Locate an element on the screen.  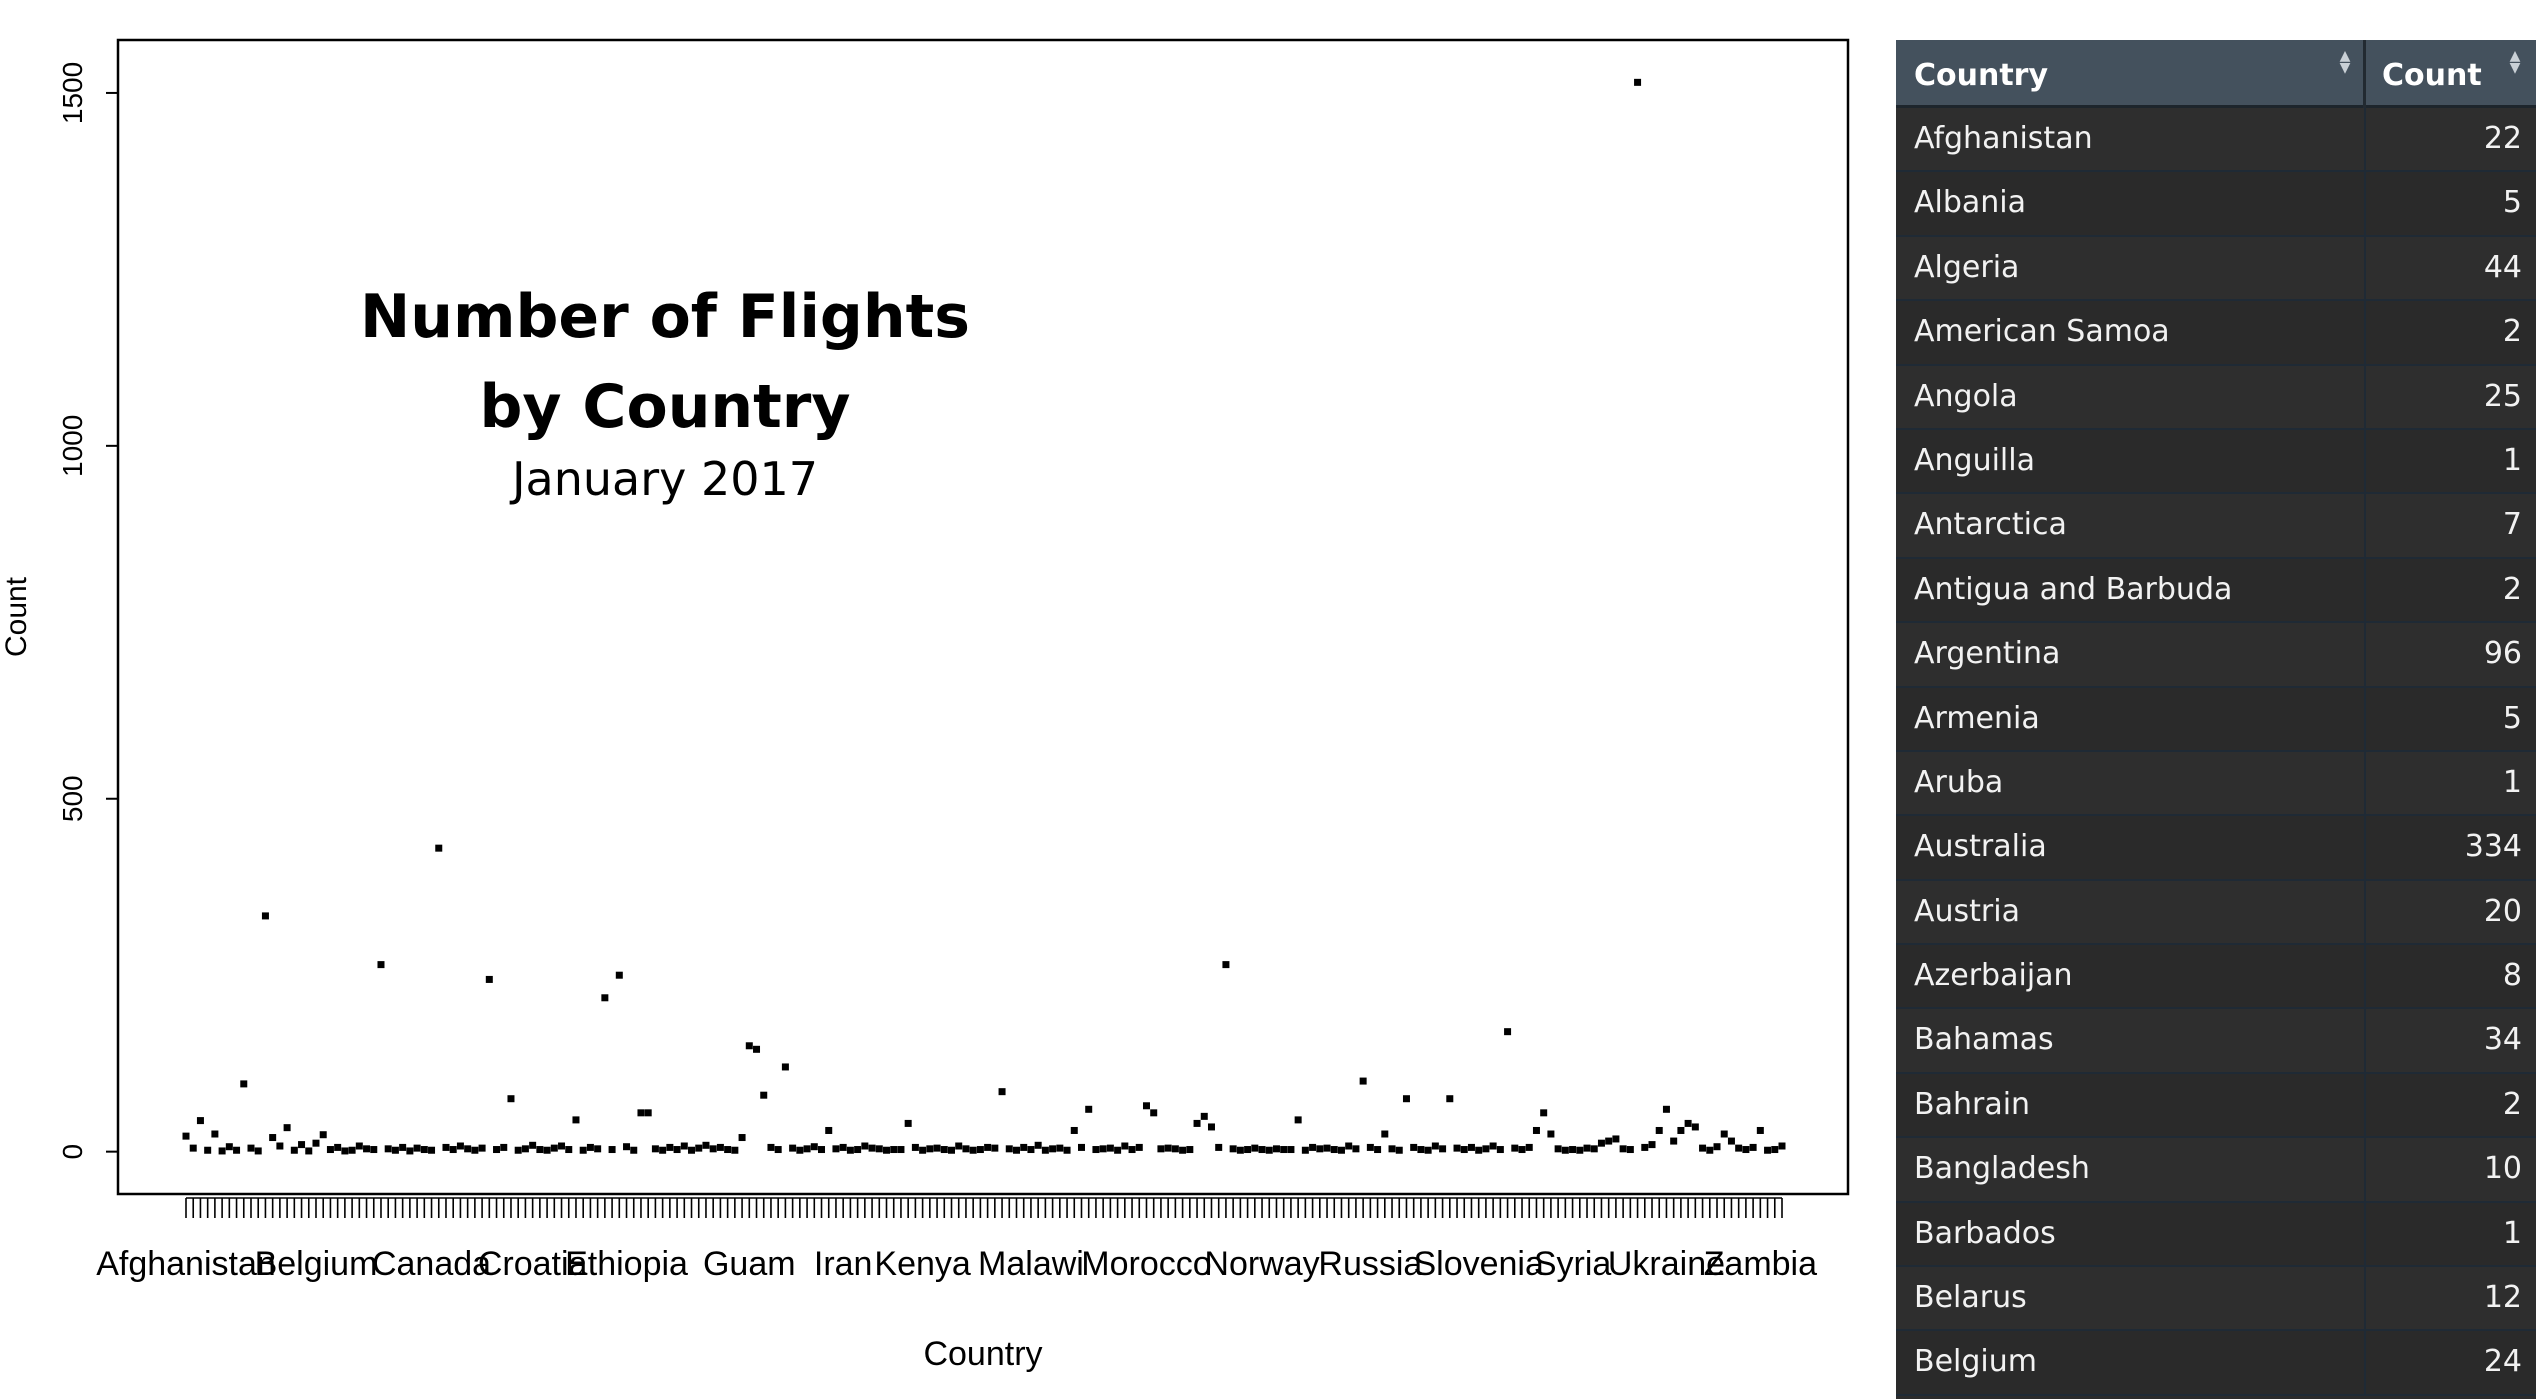
cell-country: Azerbaijan is located at coordinates (2131, 976).